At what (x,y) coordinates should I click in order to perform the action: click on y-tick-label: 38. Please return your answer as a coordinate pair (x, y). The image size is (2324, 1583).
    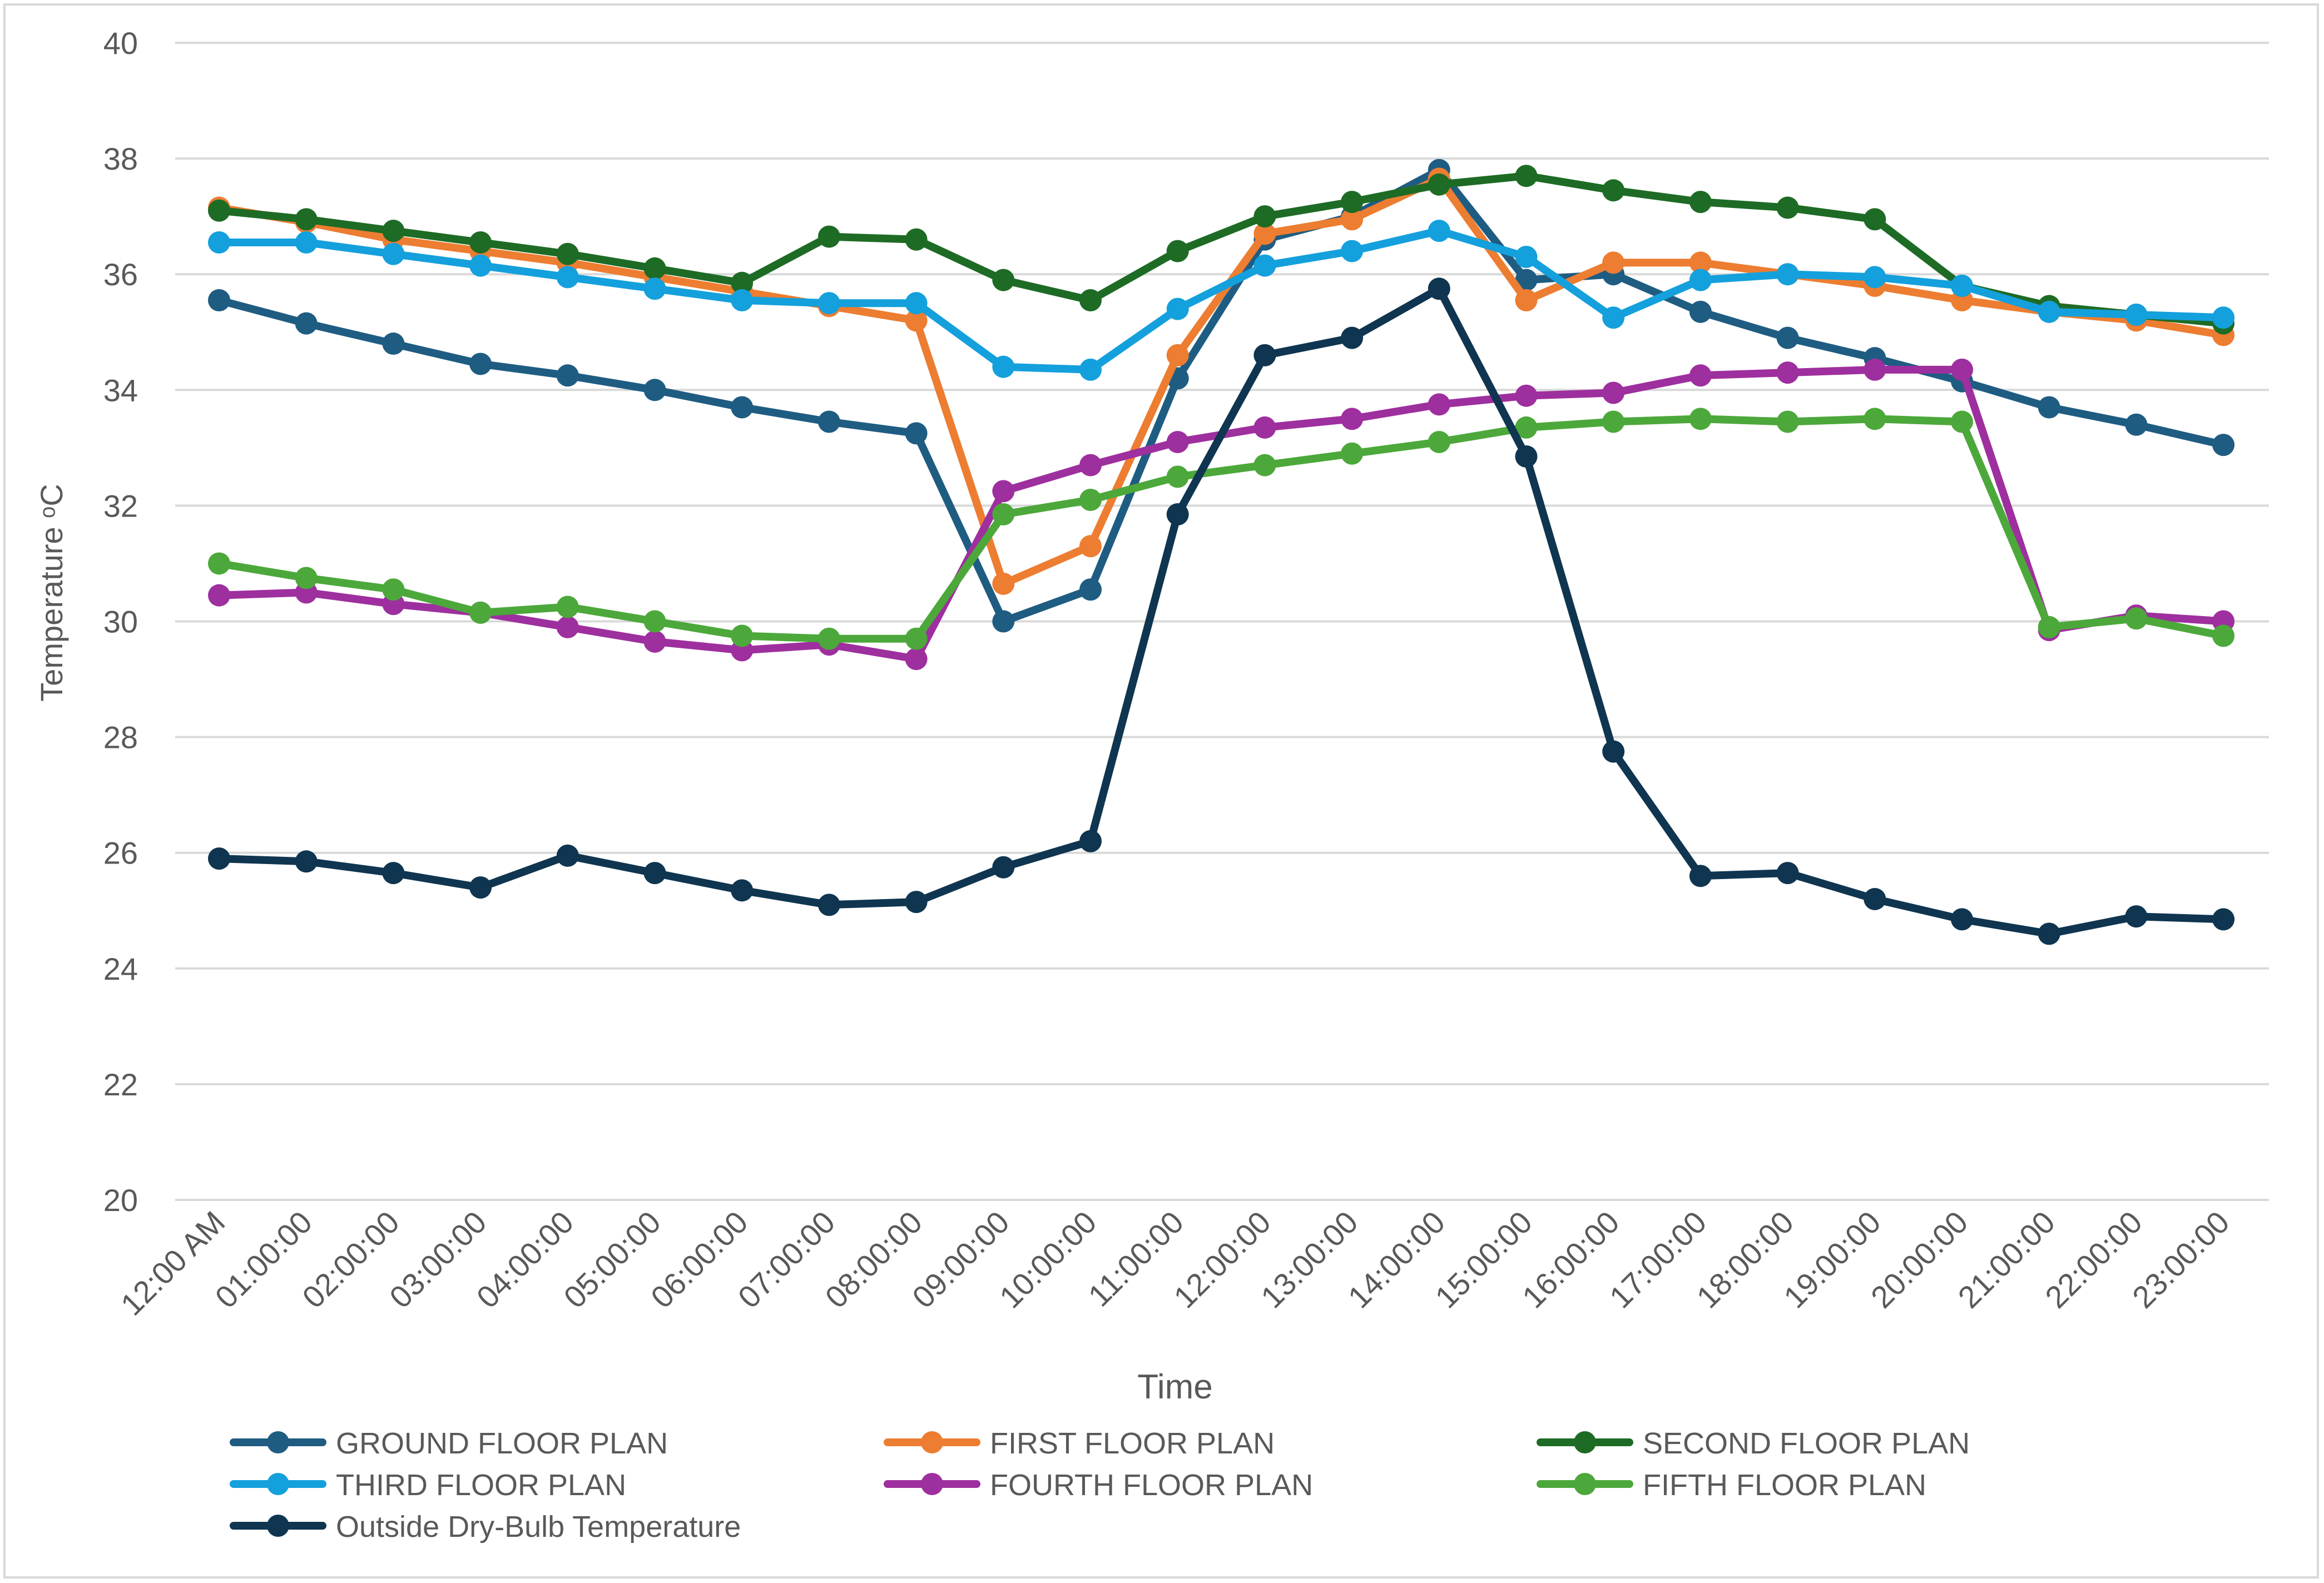
    Looking at the image, I should click on (121, 158).